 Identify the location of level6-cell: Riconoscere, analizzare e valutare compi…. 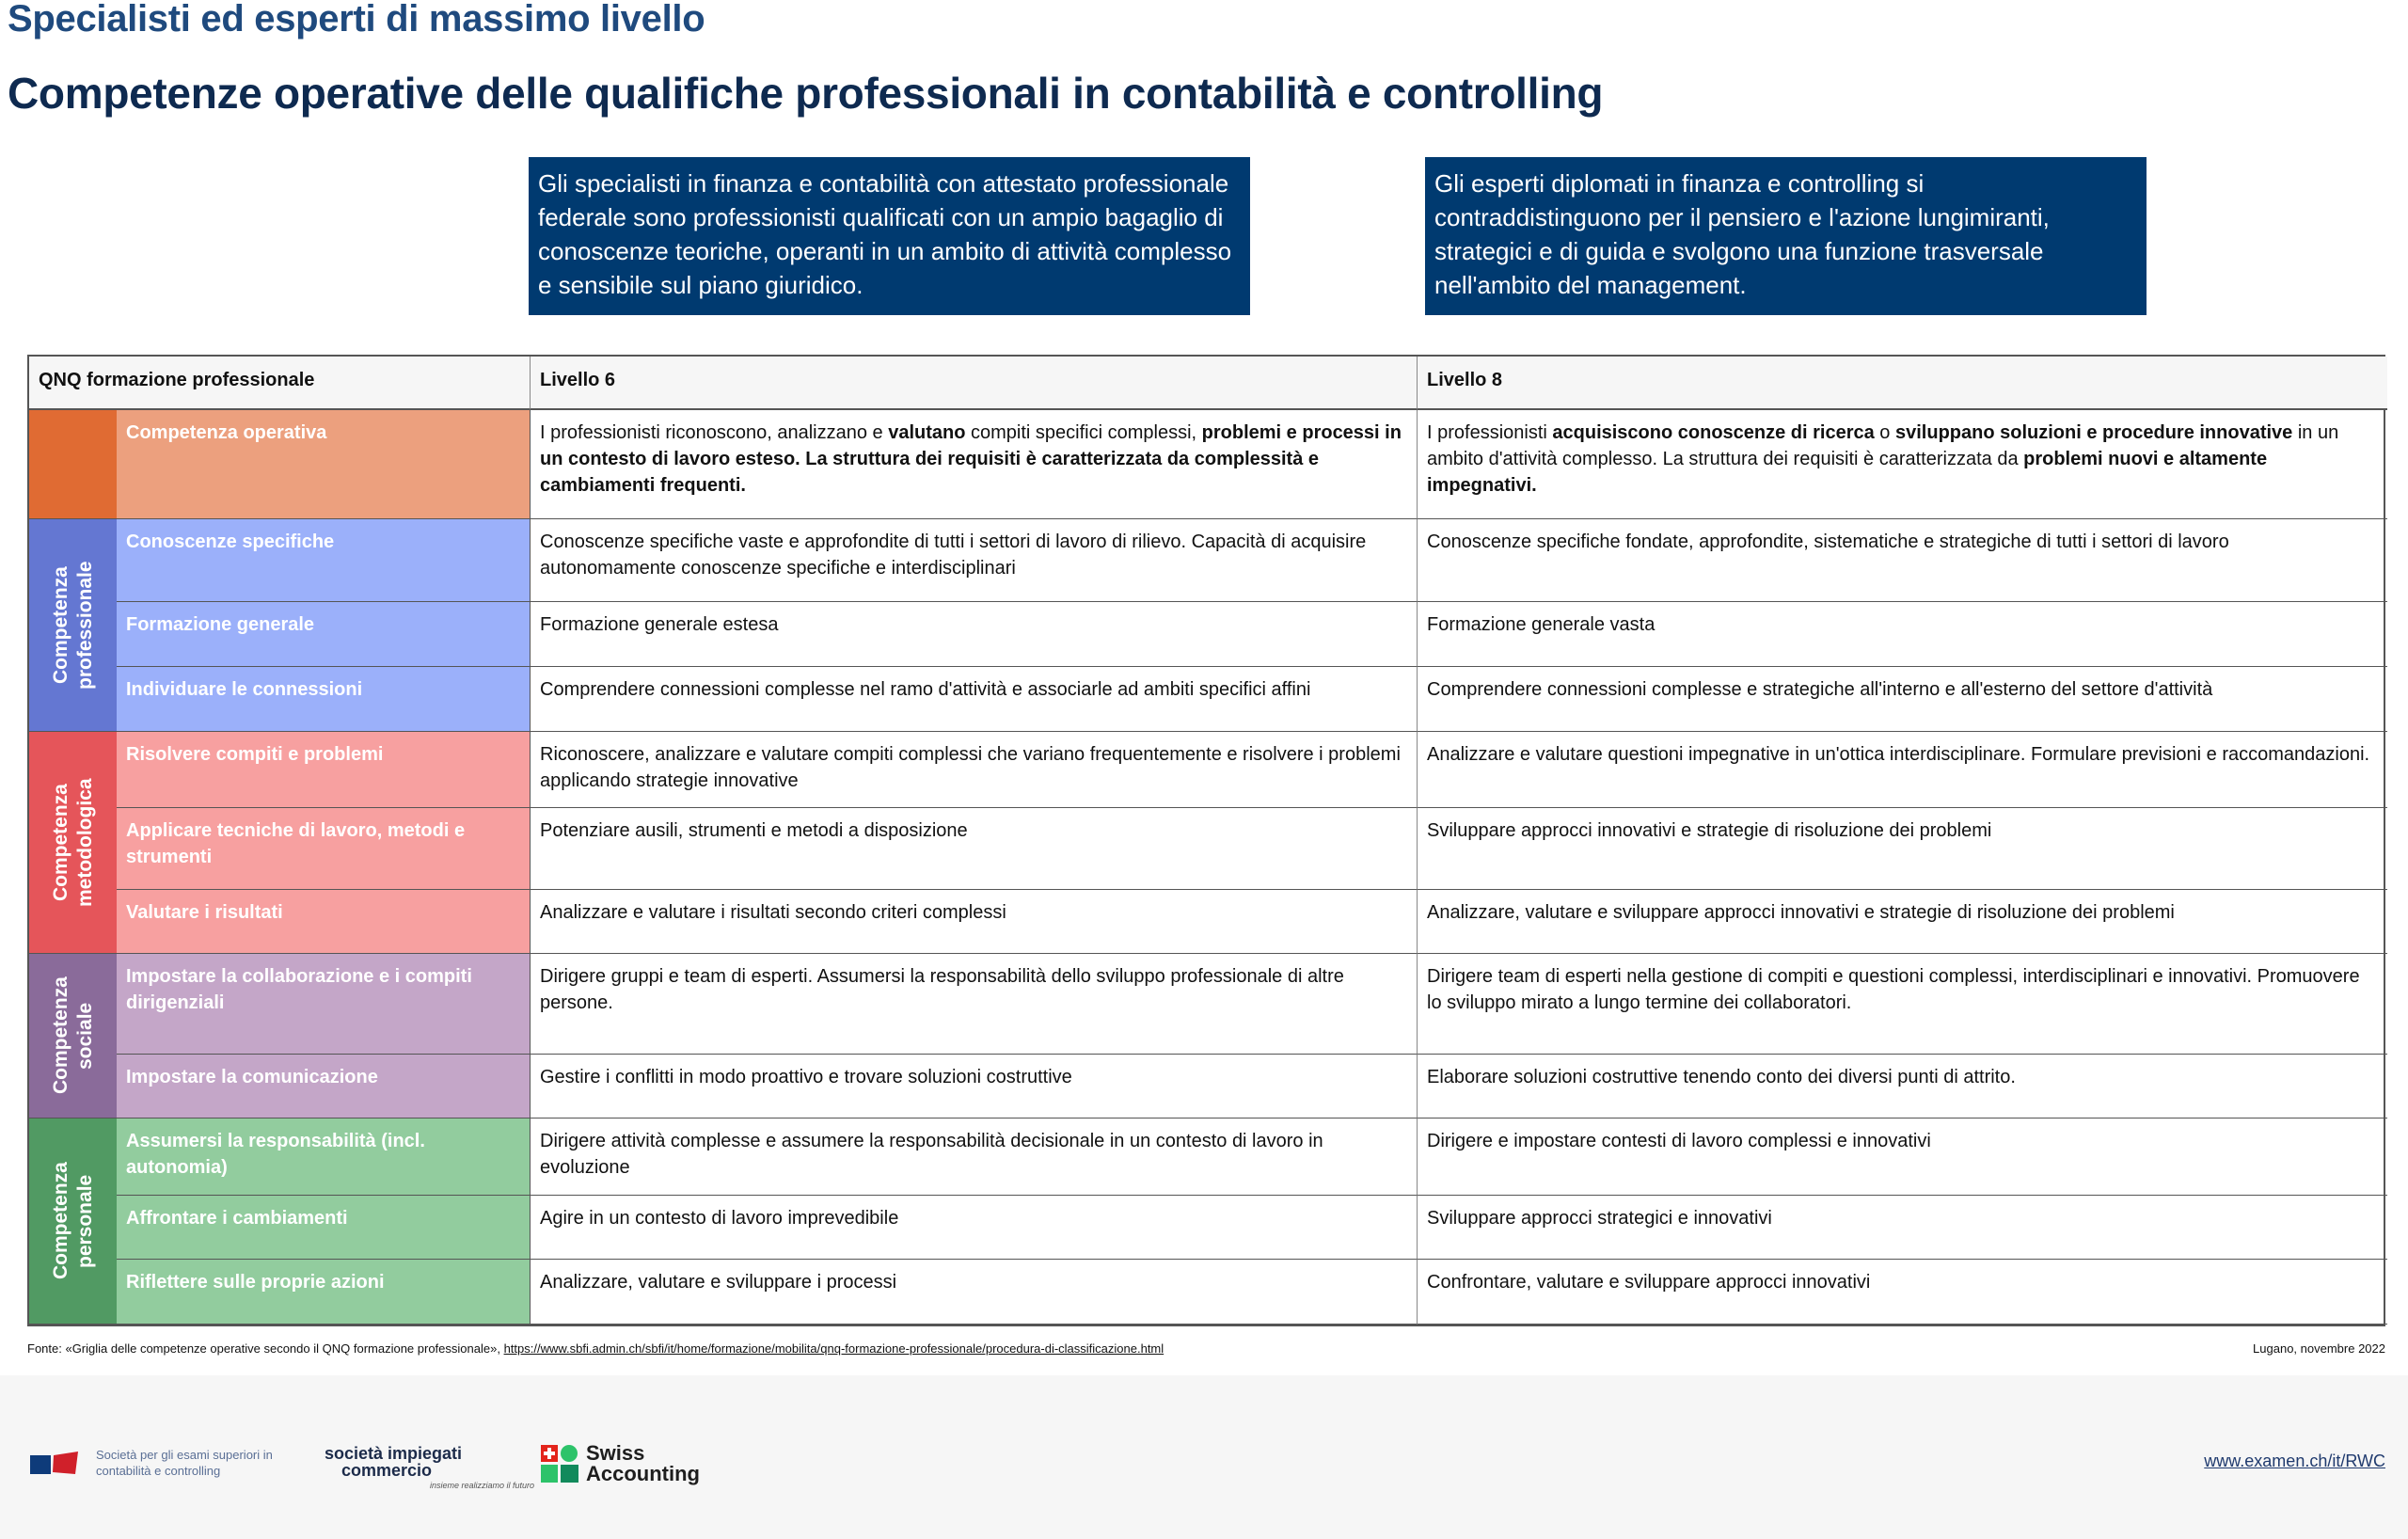
(974, 770).